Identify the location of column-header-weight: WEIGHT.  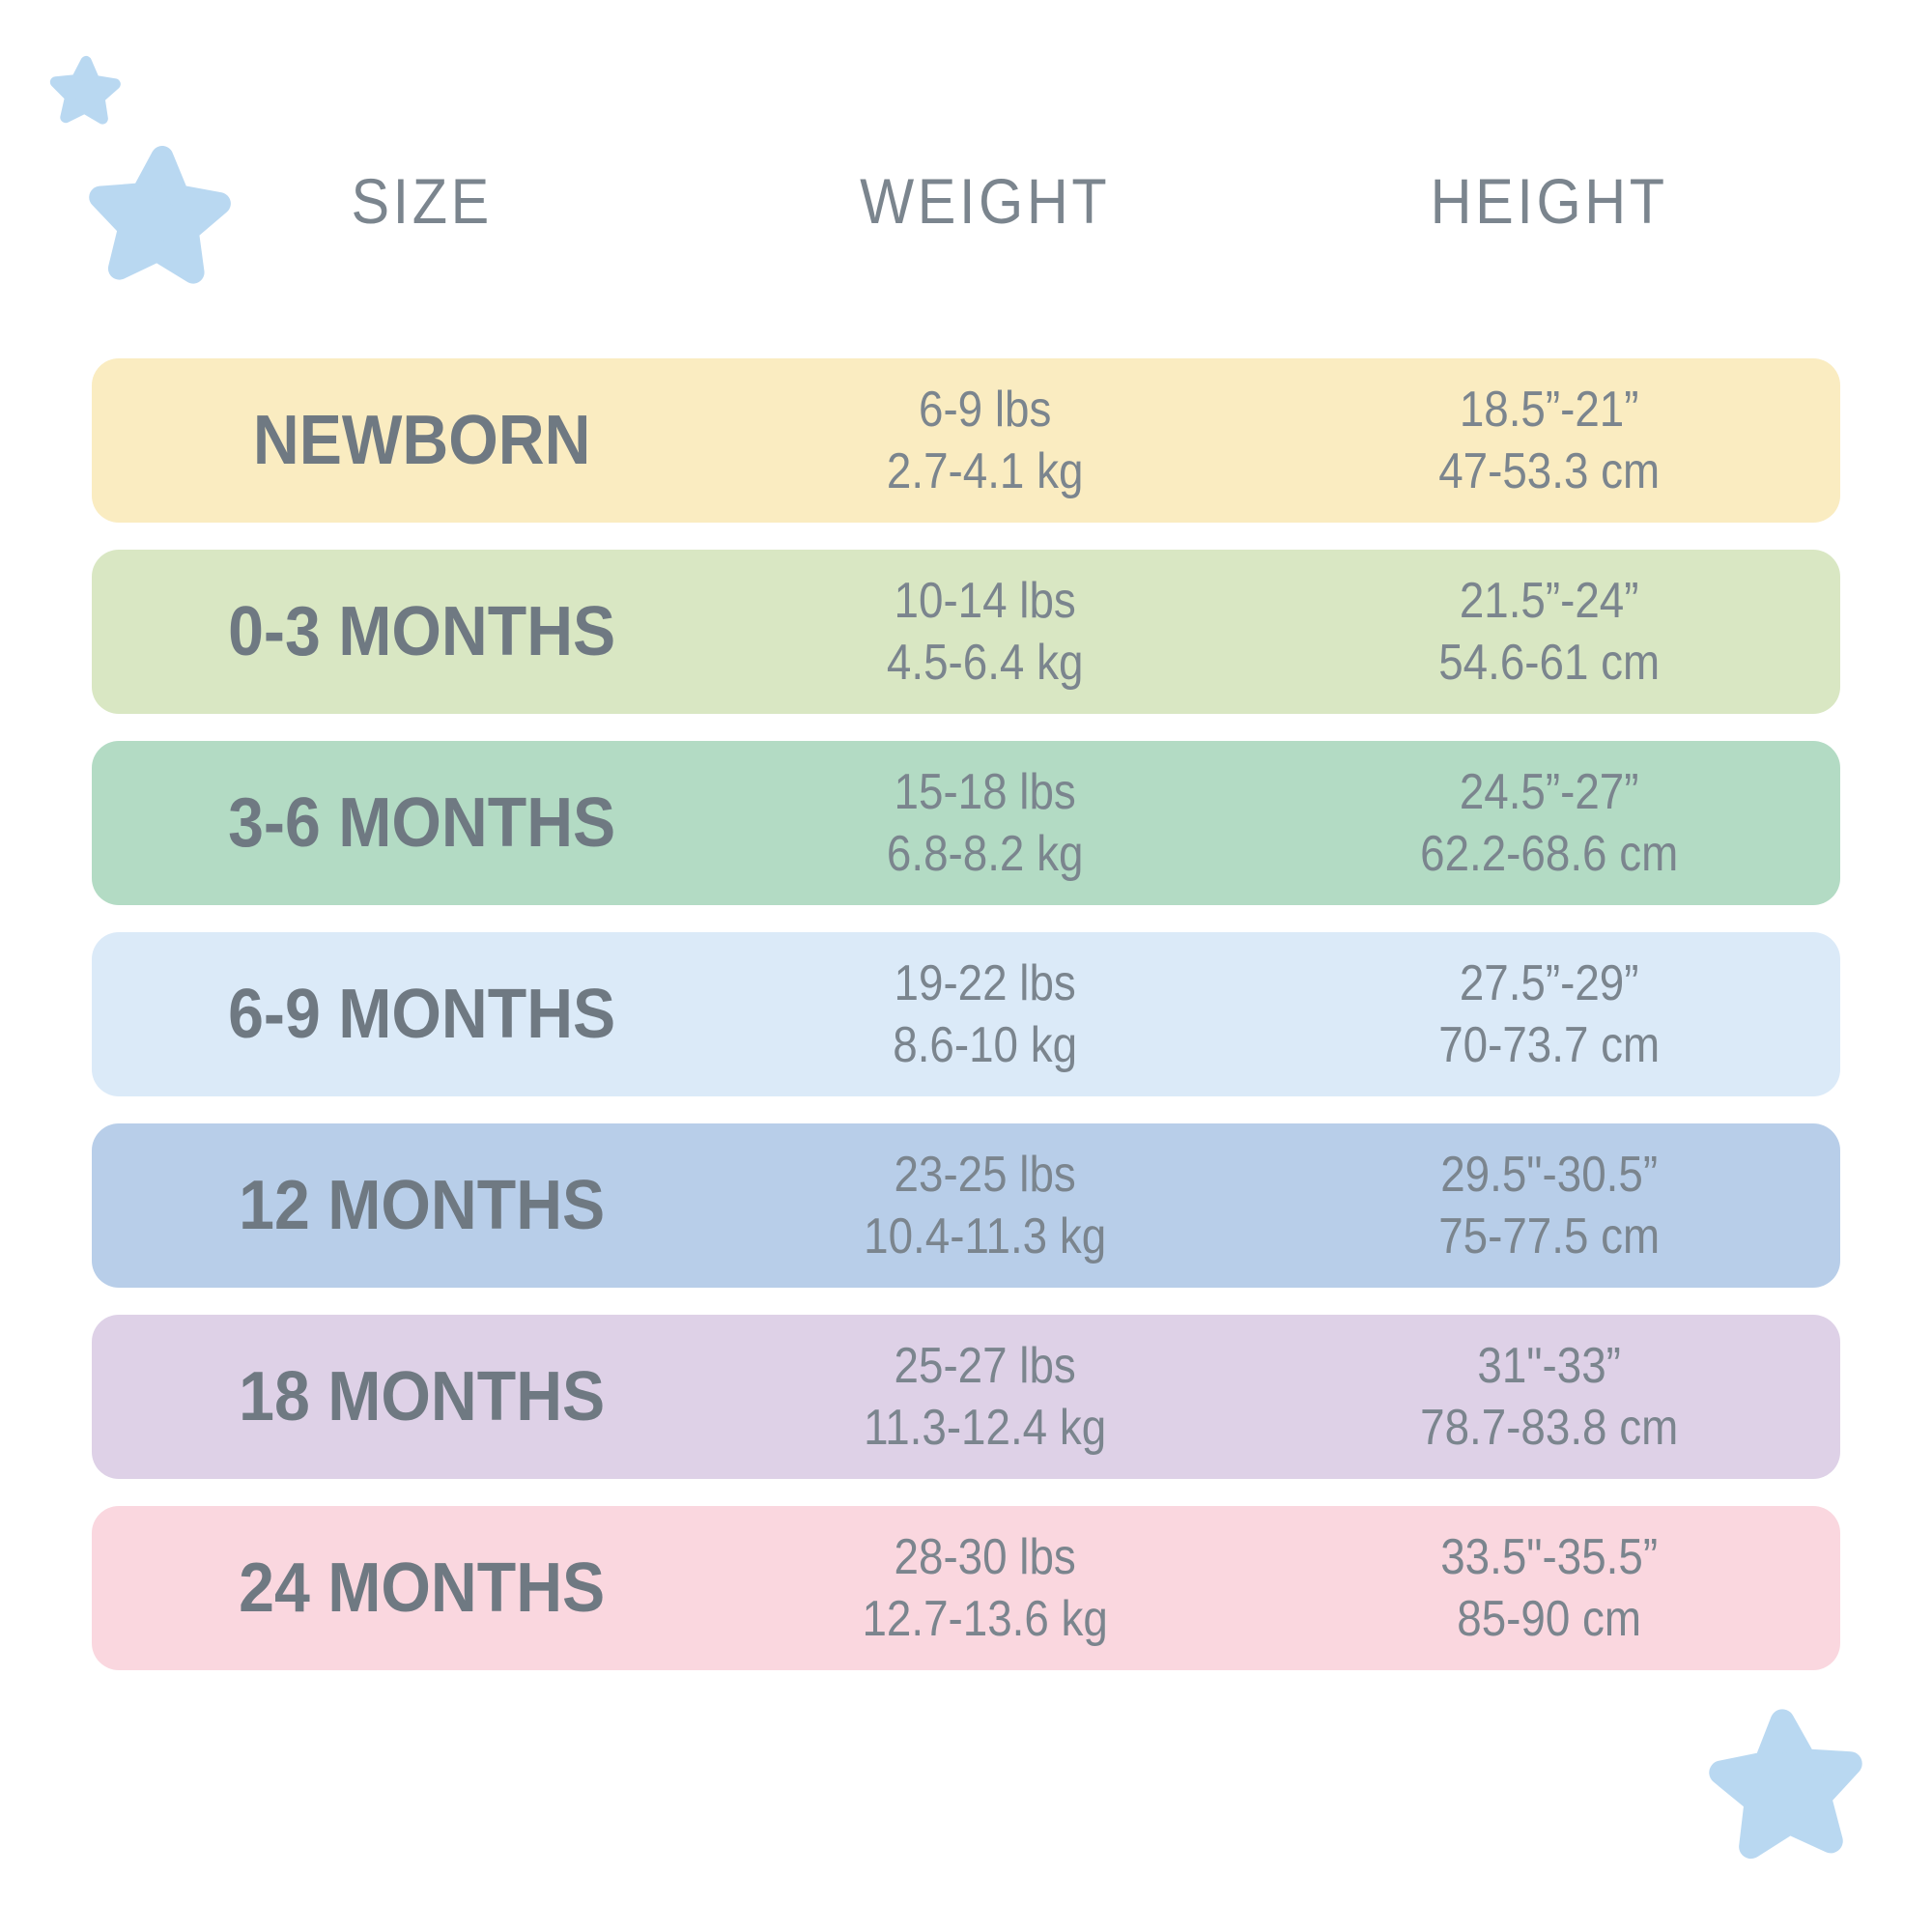
(985, 201).